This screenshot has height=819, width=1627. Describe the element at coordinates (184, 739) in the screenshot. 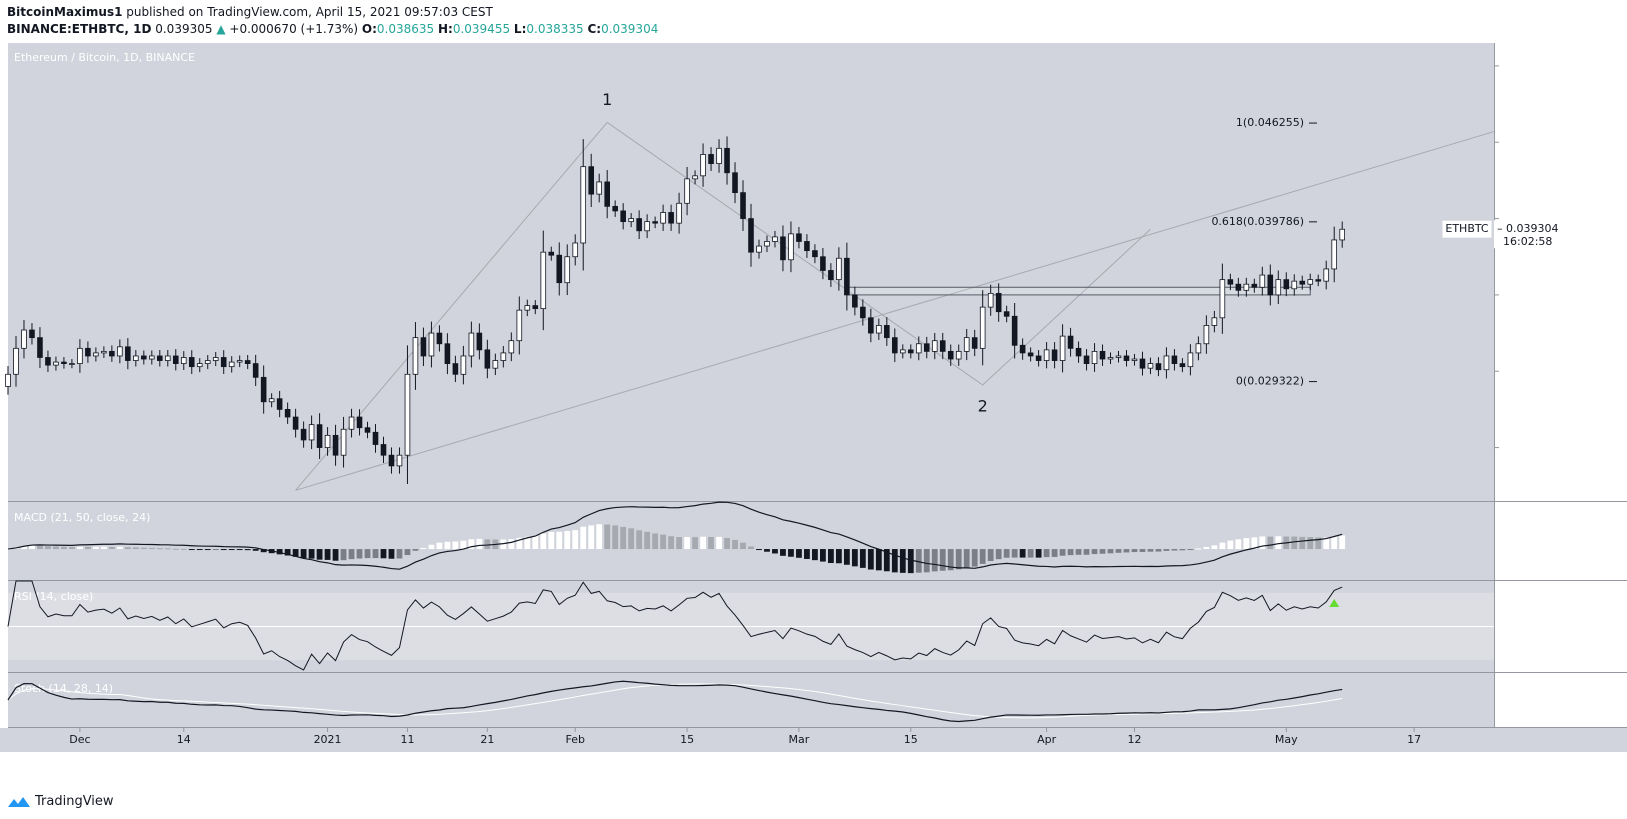

I see `time-tick-label: 14` at that location.